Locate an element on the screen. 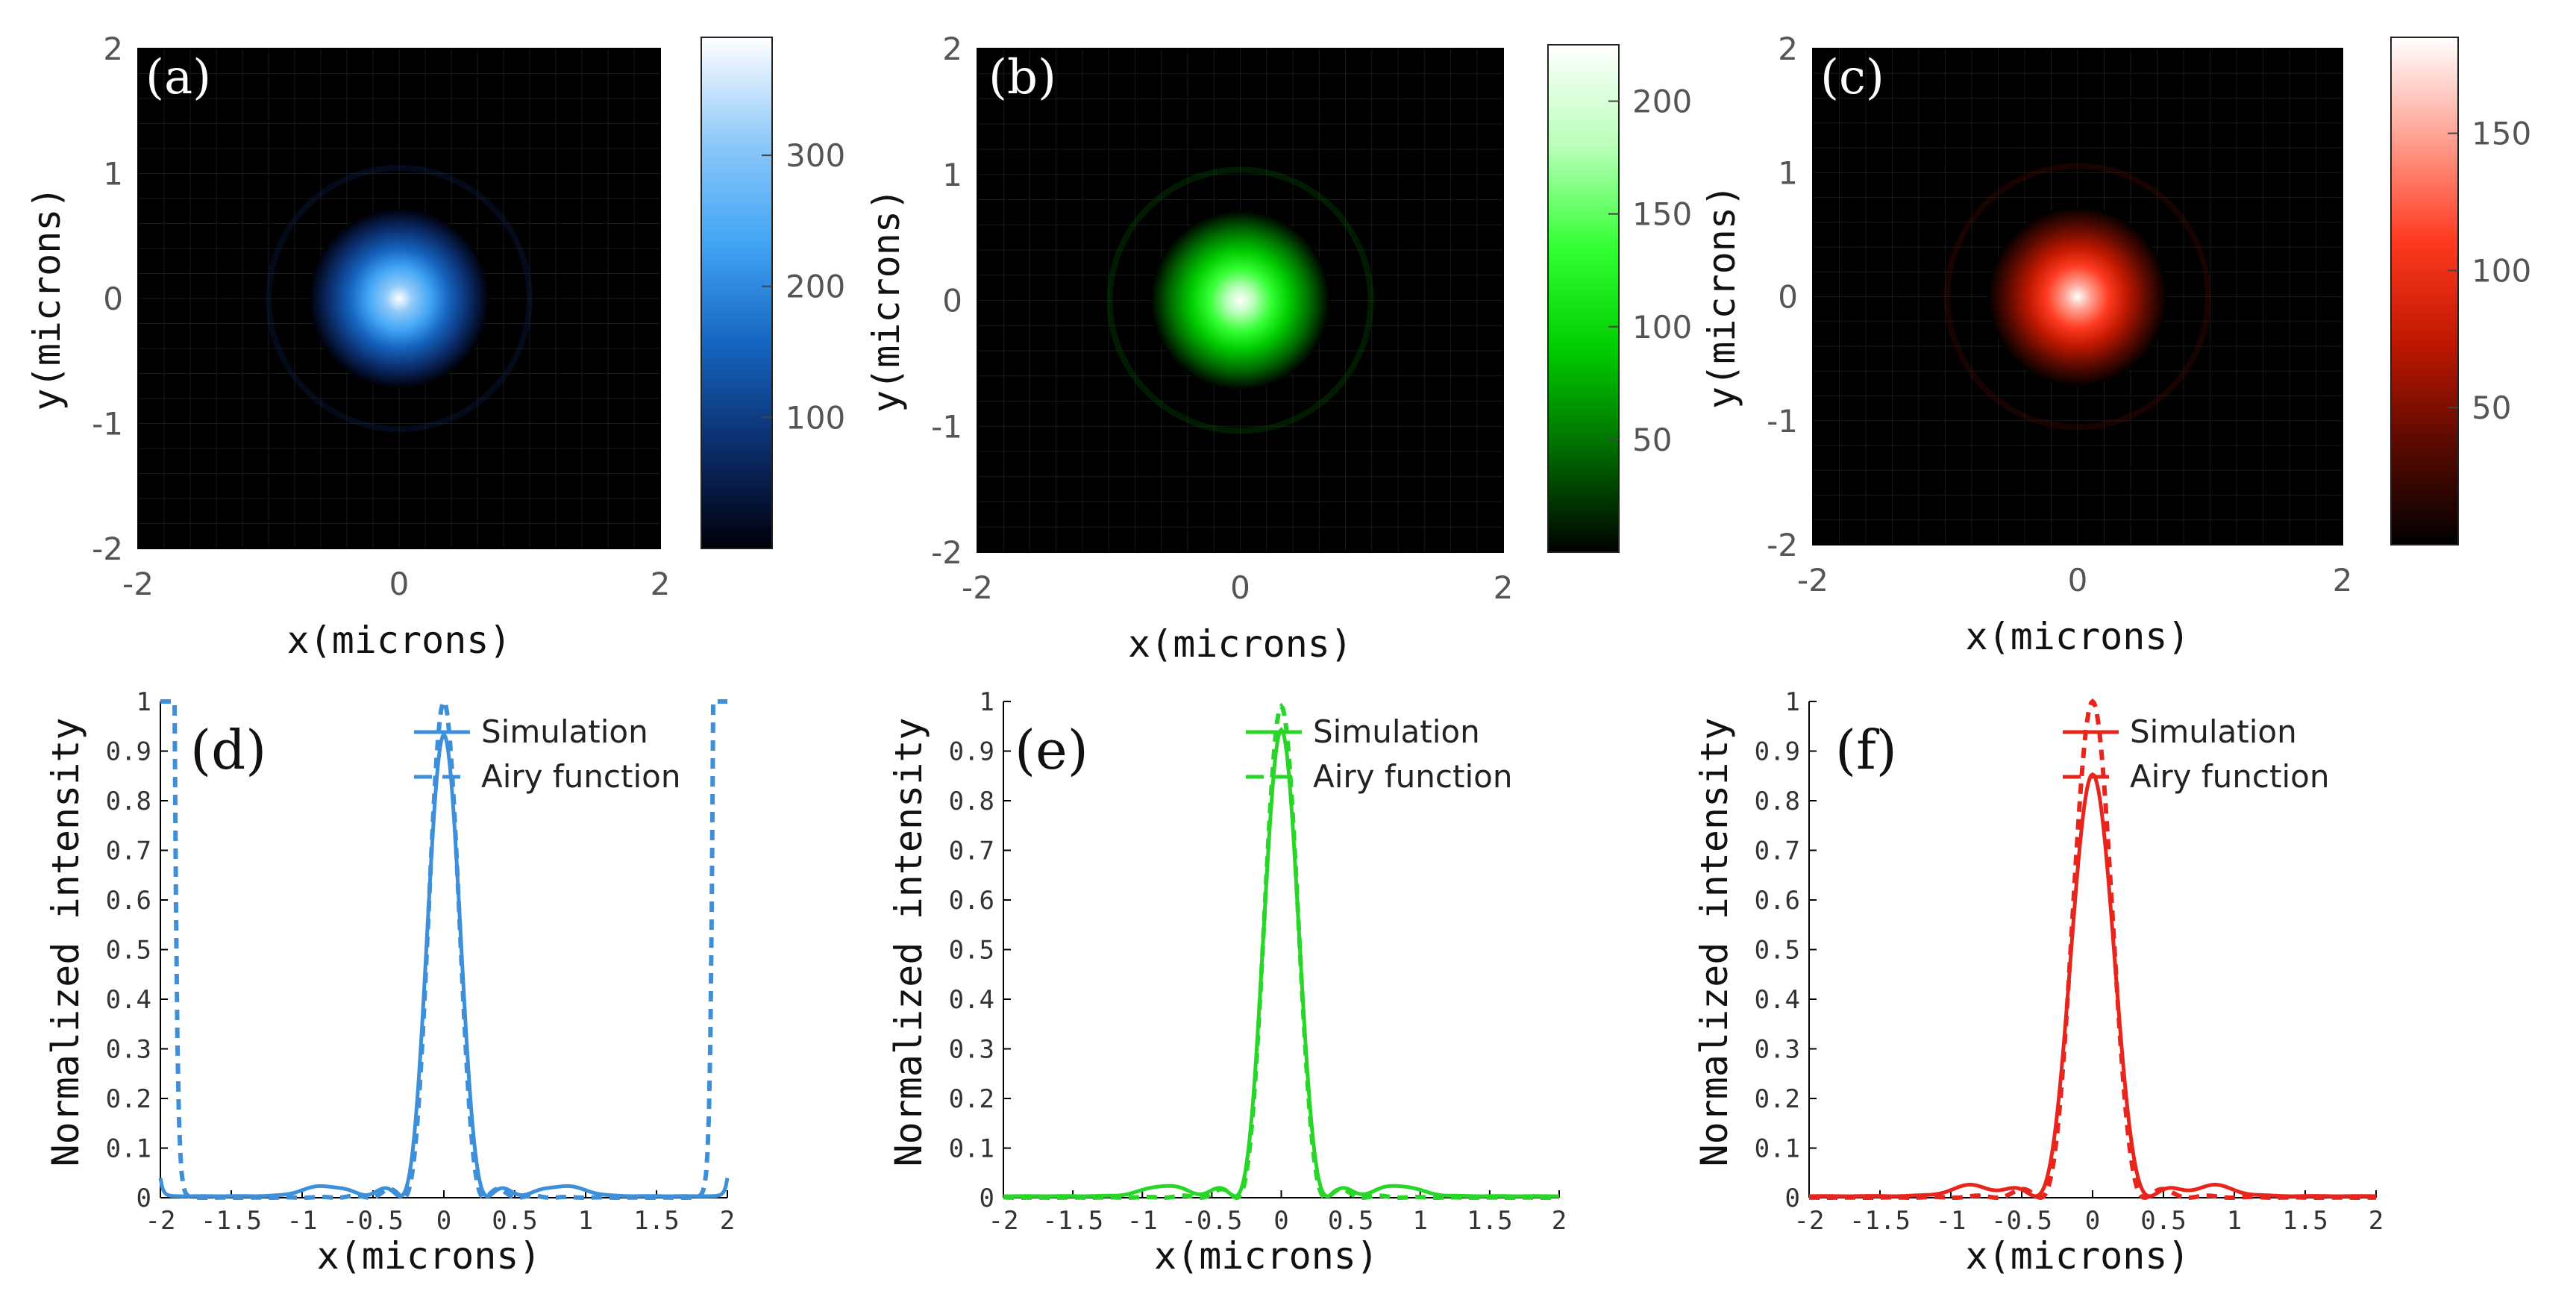 This screenshot has width=2576, height=1291. legend-label: Simulation is located at coordinates (564, 732).